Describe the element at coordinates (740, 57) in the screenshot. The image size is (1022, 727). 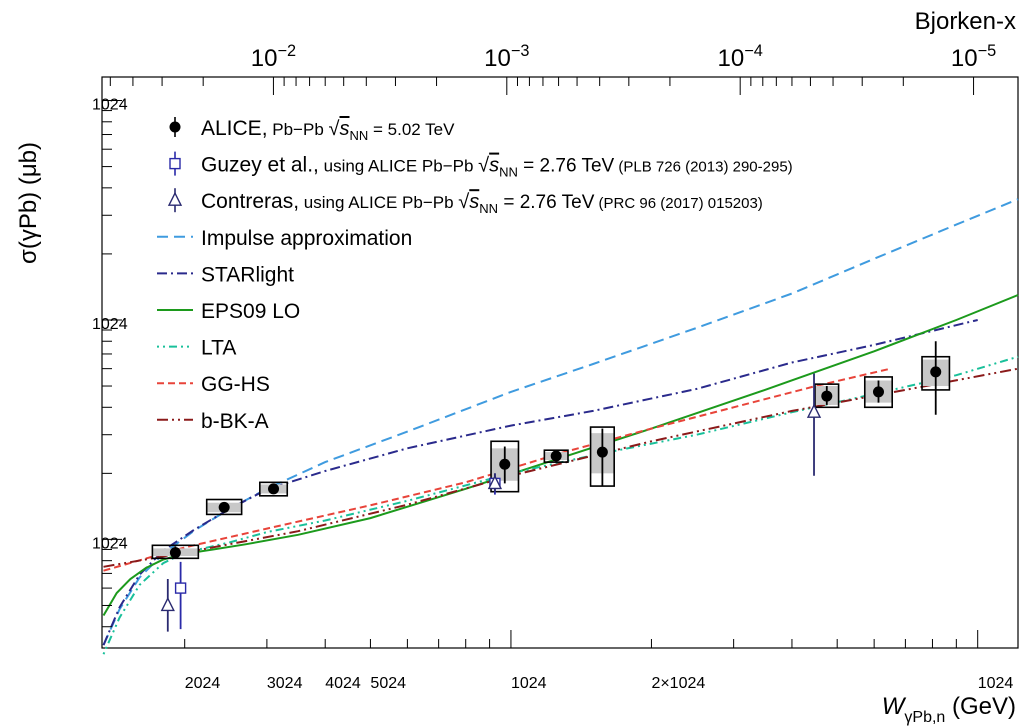
I see `top-tick-label: 10⁻⁴` at that location.